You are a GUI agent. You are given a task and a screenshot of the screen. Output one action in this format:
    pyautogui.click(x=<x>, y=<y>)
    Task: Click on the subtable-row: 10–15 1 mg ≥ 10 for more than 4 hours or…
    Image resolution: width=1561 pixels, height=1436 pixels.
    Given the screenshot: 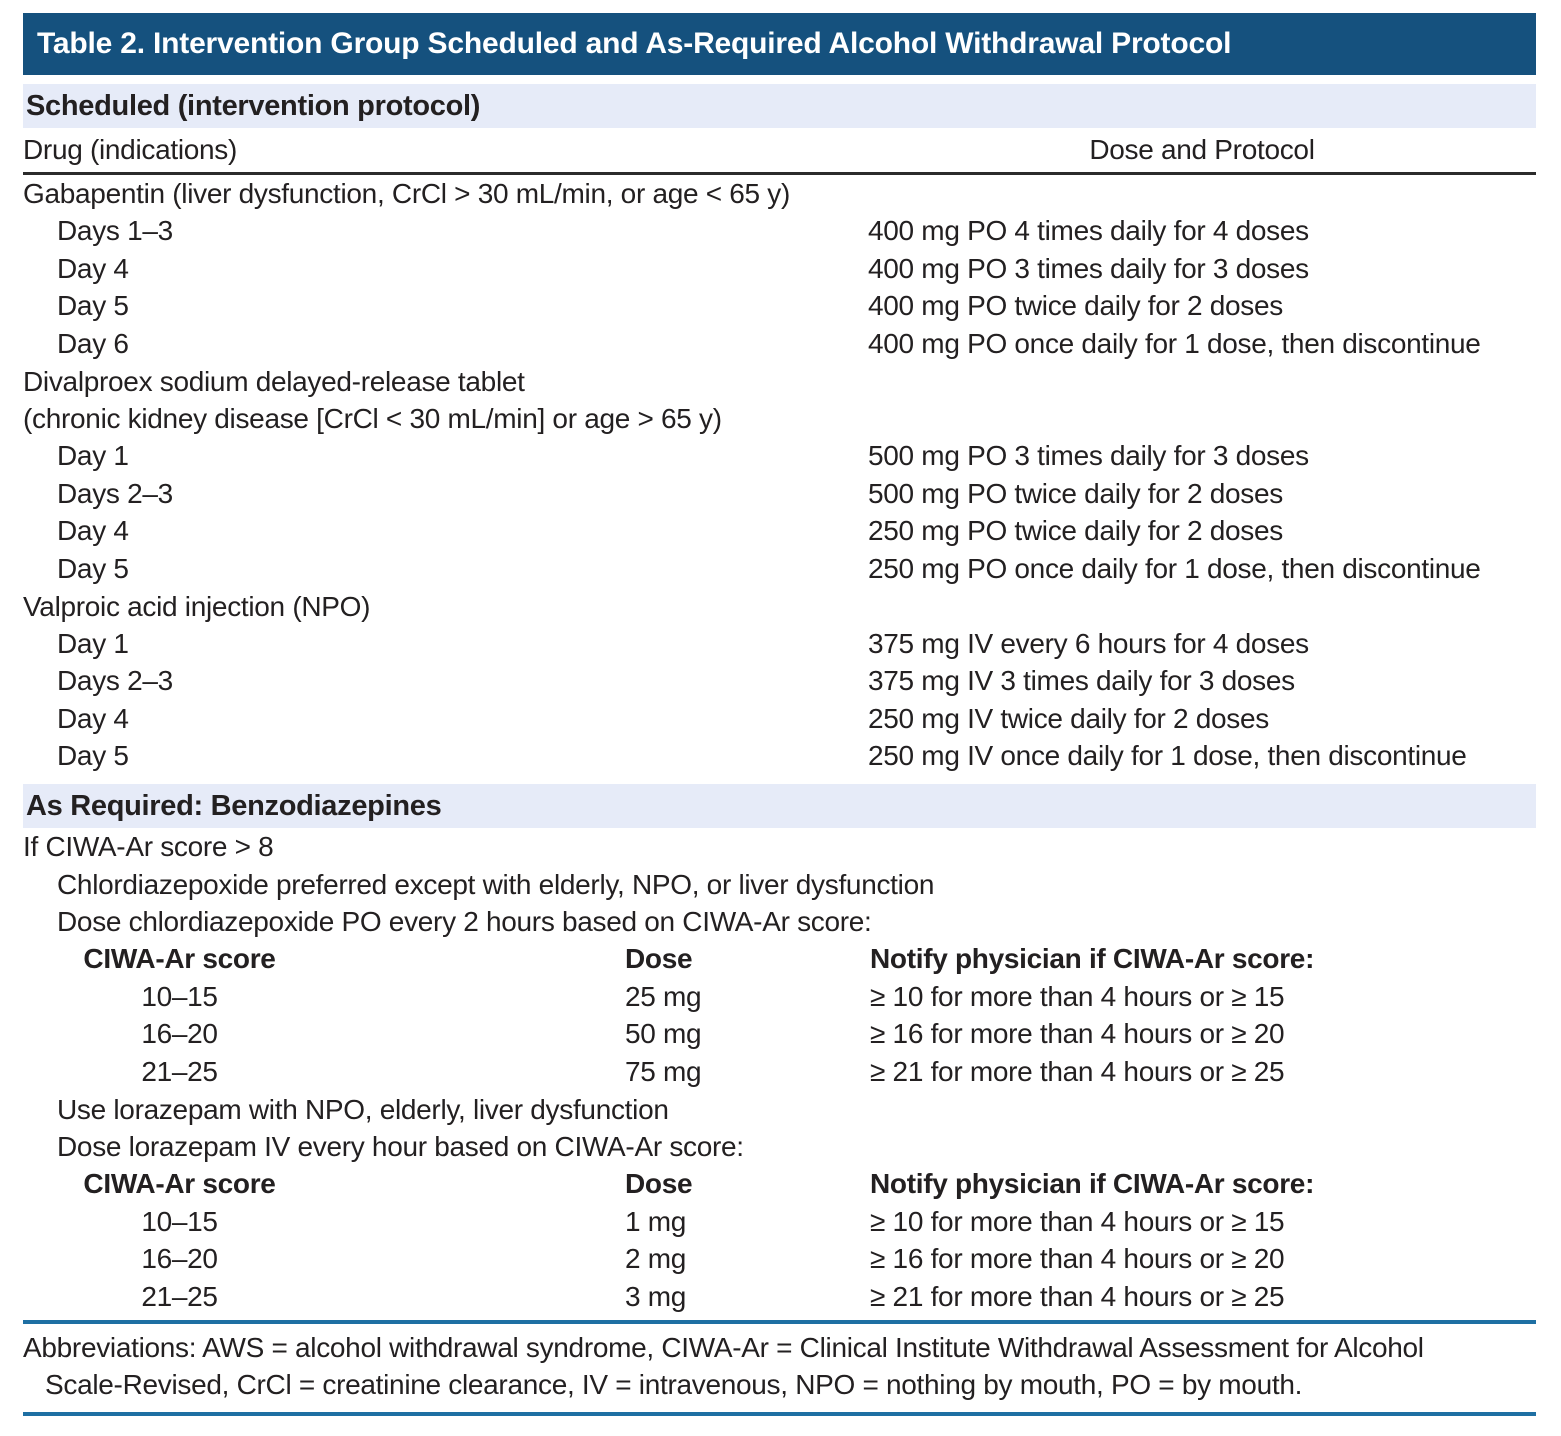 What is the action you would take?
    pyautogui.click(x=796, y=1222)
    